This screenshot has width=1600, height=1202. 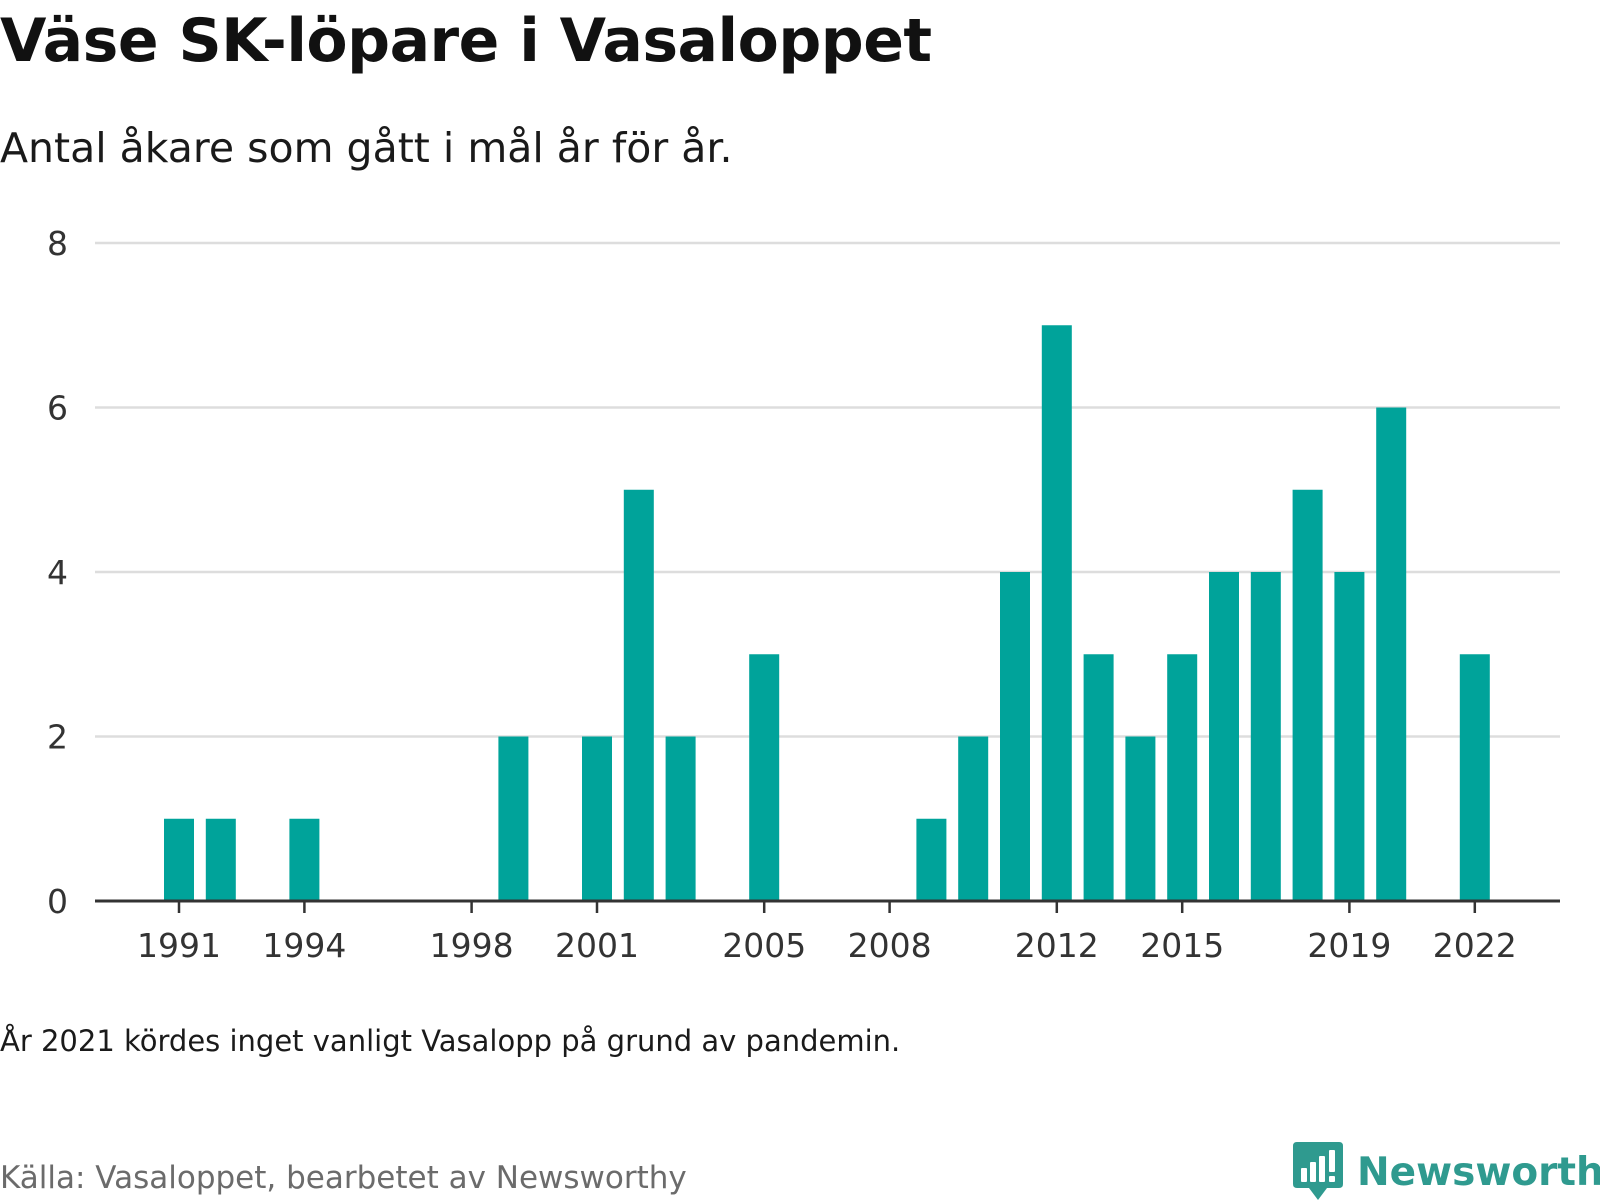 I want to click on bar-1994, so click(x=304, y=859).